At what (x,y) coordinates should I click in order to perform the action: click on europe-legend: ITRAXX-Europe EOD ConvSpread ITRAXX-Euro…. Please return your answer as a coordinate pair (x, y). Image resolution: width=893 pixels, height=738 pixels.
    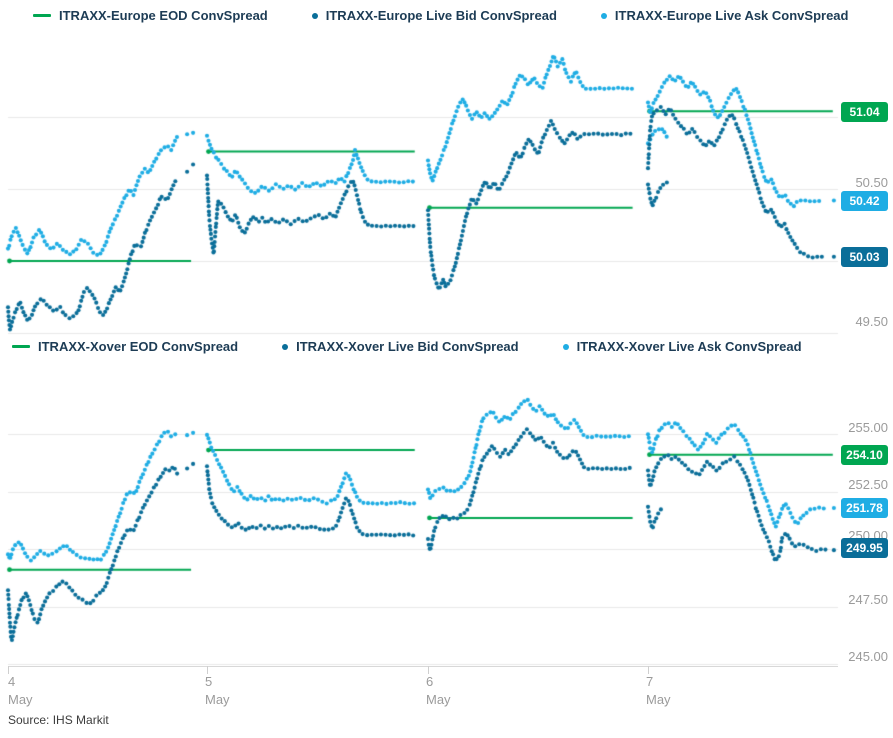
    Looking at the image, I should click on (440, 15).